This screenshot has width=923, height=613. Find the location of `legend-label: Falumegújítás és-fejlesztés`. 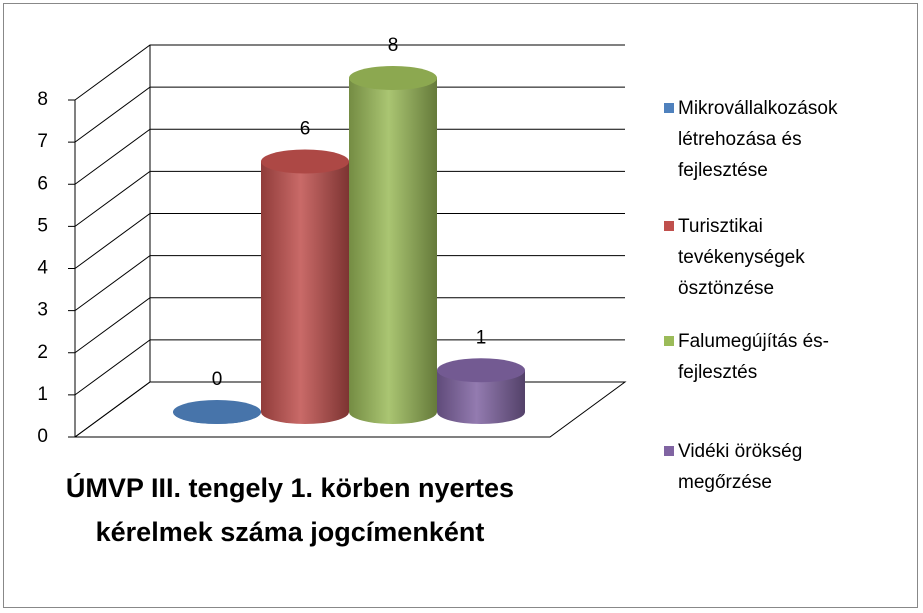

legend-label: Falumegújítás és-fejlesztés is located at coordinates (754, 357).